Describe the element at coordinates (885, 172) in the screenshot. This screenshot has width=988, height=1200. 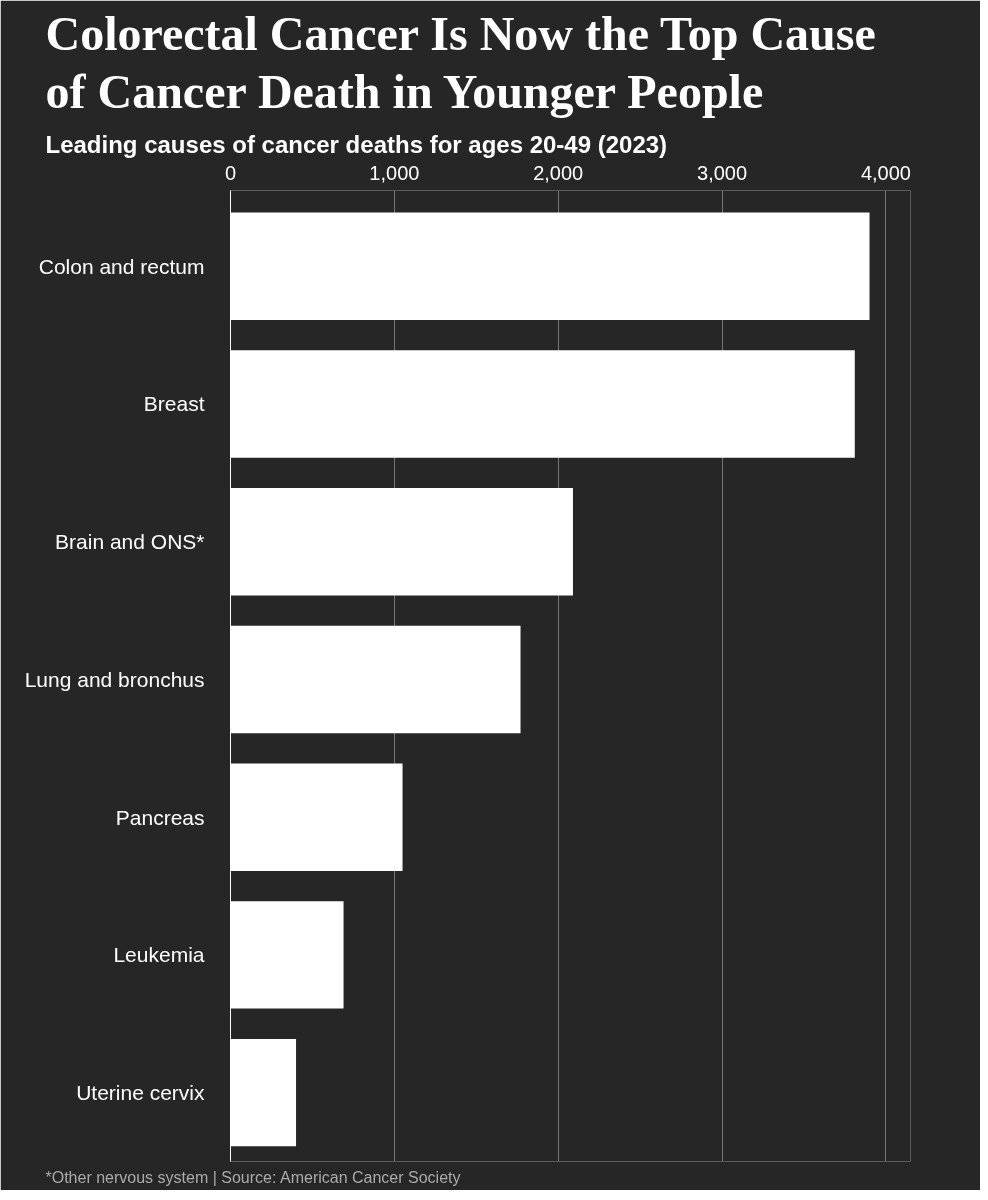
I see `x-tick-label: 4,000` at that location.